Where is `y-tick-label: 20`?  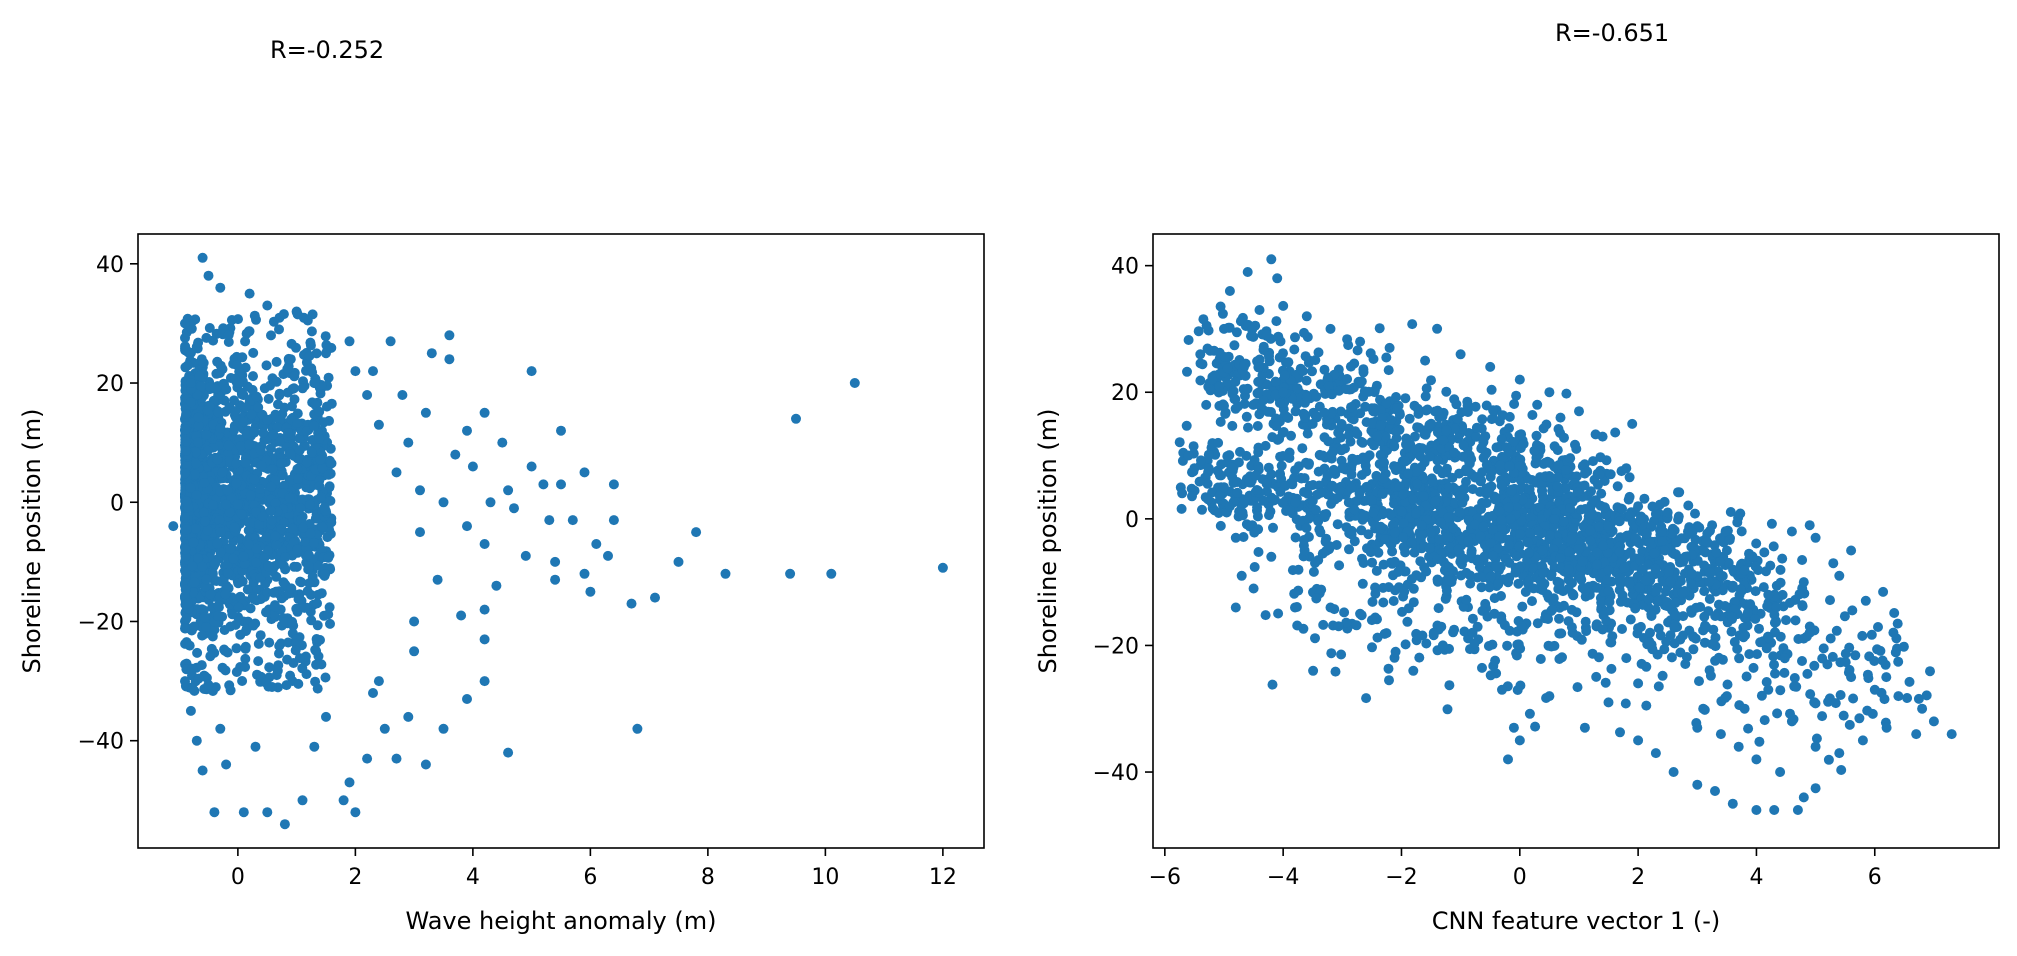
y-tick-label: 20 is located at coordinates (1125, 393).